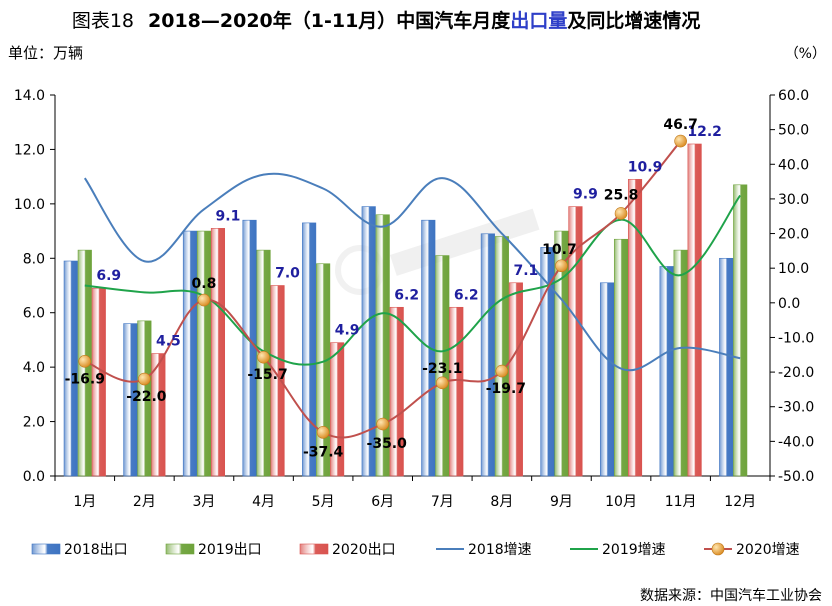 The image size is (832, 606). I want to click on right-unit-label: （%）, so click(805, 54).